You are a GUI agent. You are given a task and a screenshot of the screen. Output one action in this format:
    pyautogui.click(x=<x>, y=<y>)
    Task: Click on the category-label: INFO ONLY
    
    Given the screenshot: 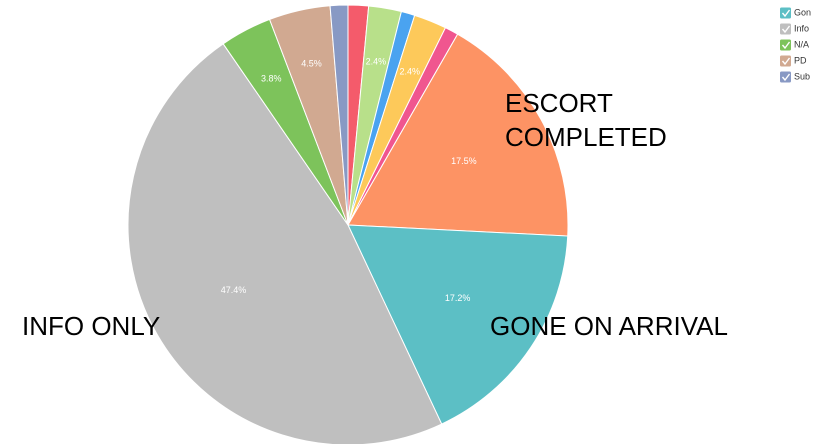 What is the action you would take?
    pyautogui.click(x=91, y=326)
    